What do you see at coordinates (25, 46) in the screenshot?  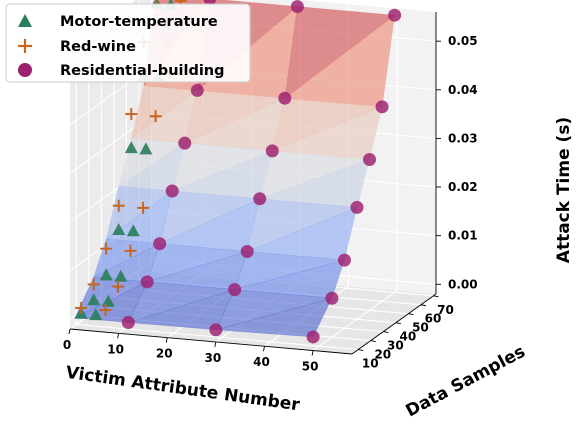 I see `legend-plus-marker` at bounding box center [25, 46].